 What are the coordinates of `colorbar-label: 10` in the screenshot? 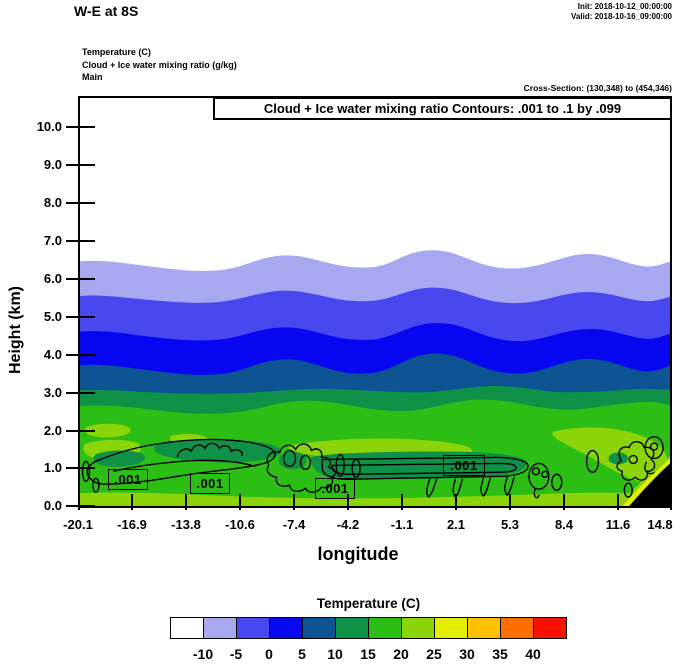 It's located at (335, 654).